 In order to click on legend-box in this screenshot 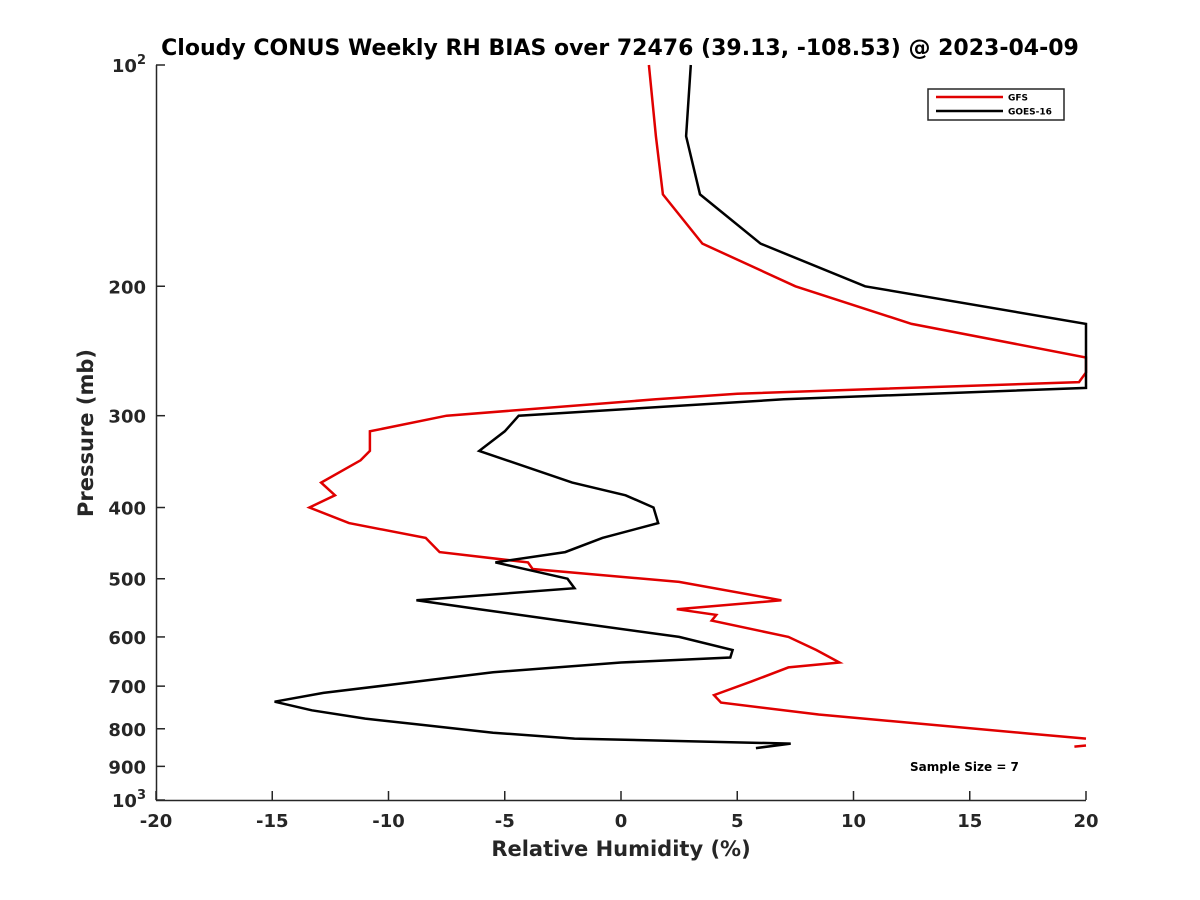, I will do `click(996, 104)`.